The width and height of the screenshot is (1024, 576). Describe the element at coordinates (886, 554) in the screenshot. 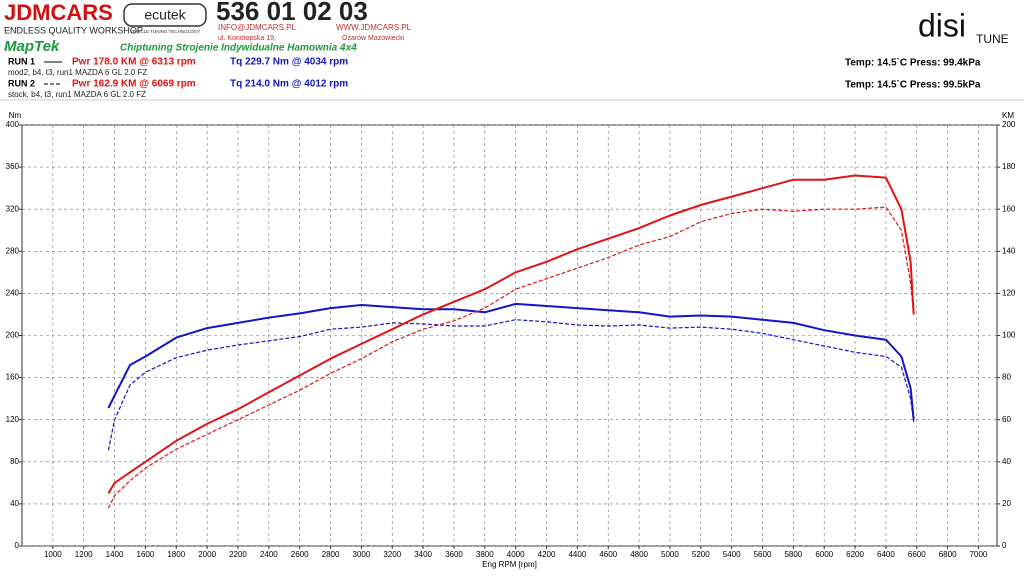

I see `x-tick-label: 6400` at that location.